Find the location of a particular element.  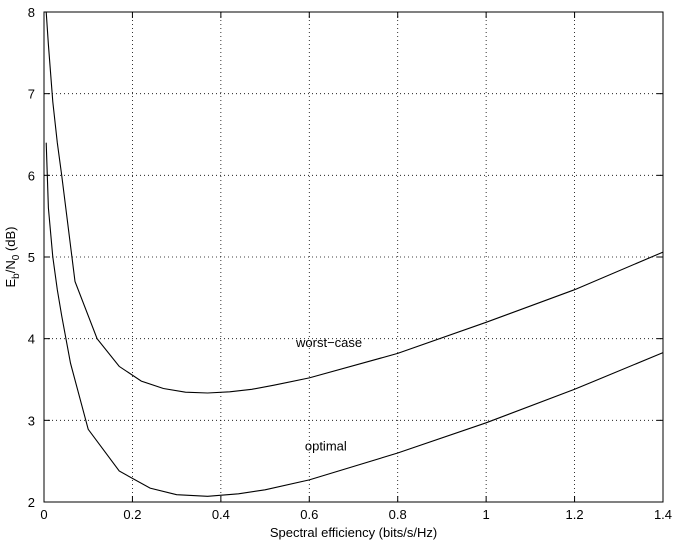

x-tick-label: 0.8 is located at coordinates (398, 514).